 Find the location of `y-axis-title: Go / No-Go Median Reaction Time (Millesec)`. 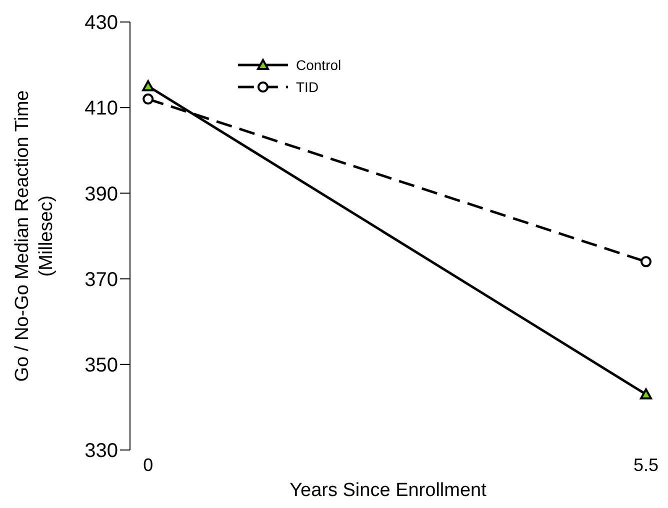

y-axis-title: Go / No-Go Median Reaction Time (Millesec) is located at coordinates (34, 236).